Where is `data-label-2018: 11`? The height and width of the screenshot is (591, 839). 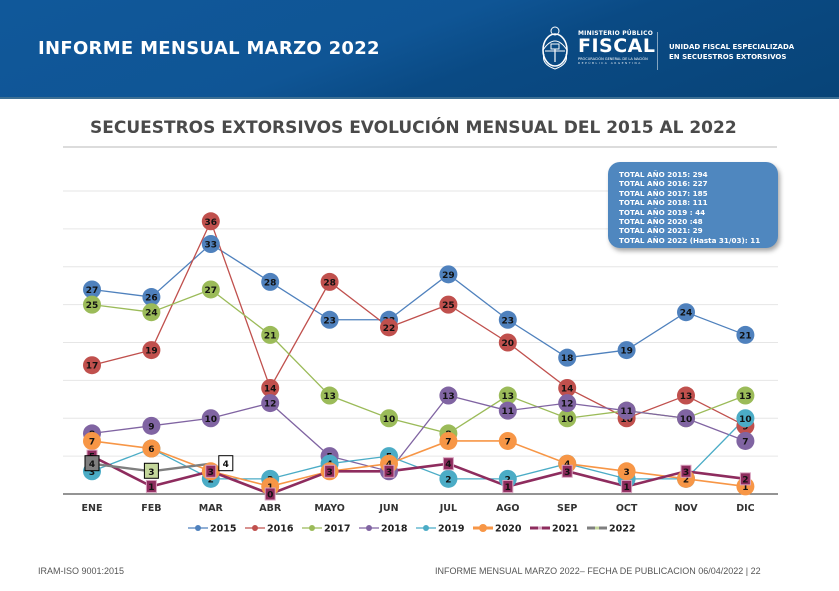
data-label-2018: 11 is located at coordinates (508, 412).